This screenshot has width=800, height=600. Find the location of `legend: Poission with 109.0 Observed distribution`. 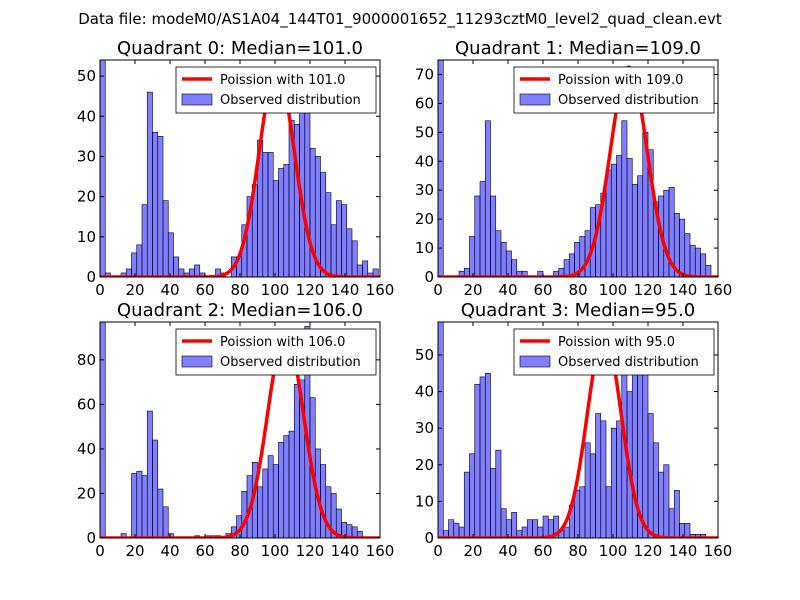

legend: Poission with 109.0 Observed distribution is located at coordinates (614, 90).